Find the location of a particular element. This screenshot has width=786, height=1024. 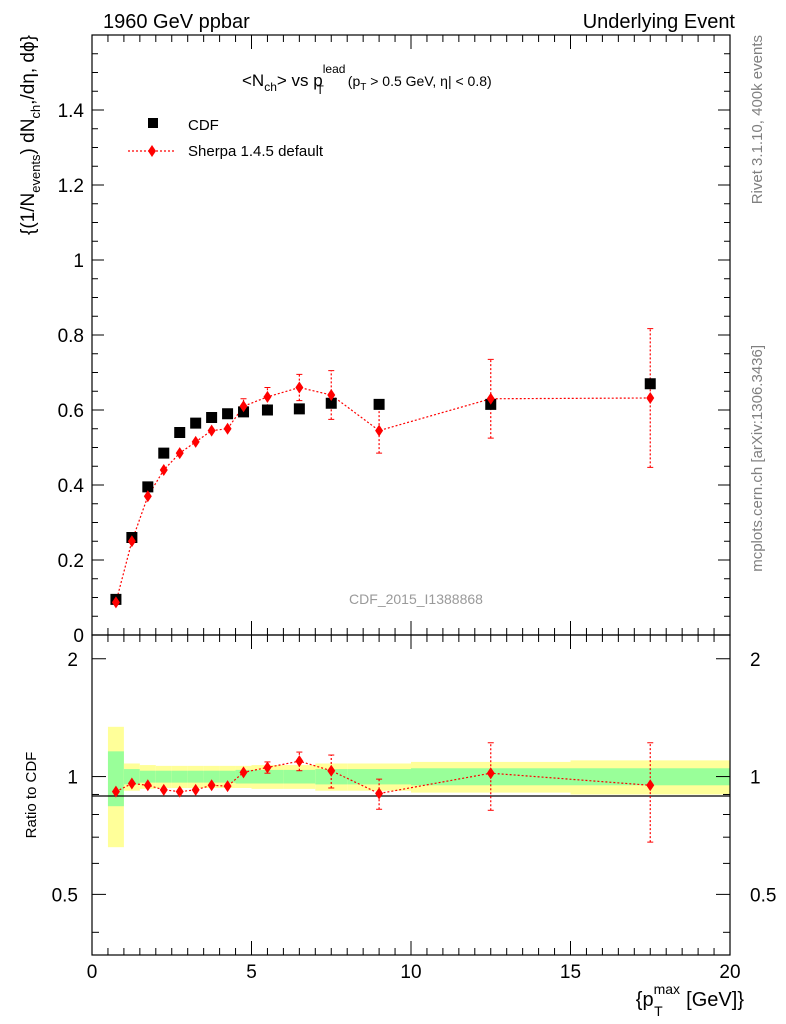

x-tick-label: 5 is located at coordinates (251, 972).